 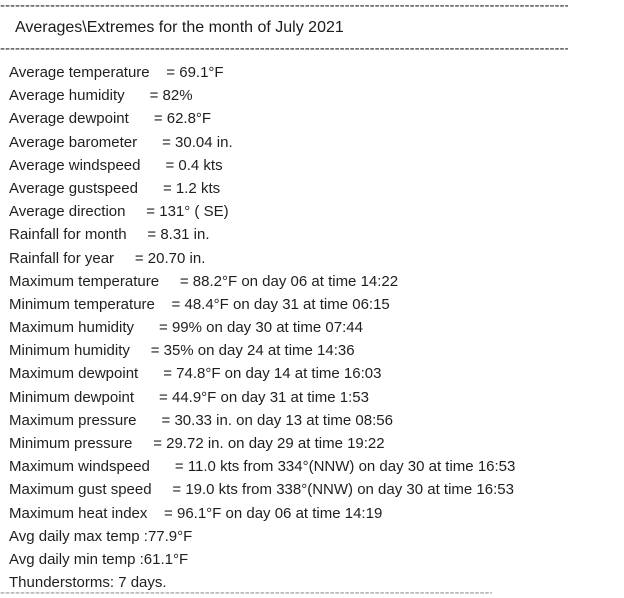 I want to click on report-line-rainfall-month: Rainfall for month = 8.31 in., so click(x=109, y=235).